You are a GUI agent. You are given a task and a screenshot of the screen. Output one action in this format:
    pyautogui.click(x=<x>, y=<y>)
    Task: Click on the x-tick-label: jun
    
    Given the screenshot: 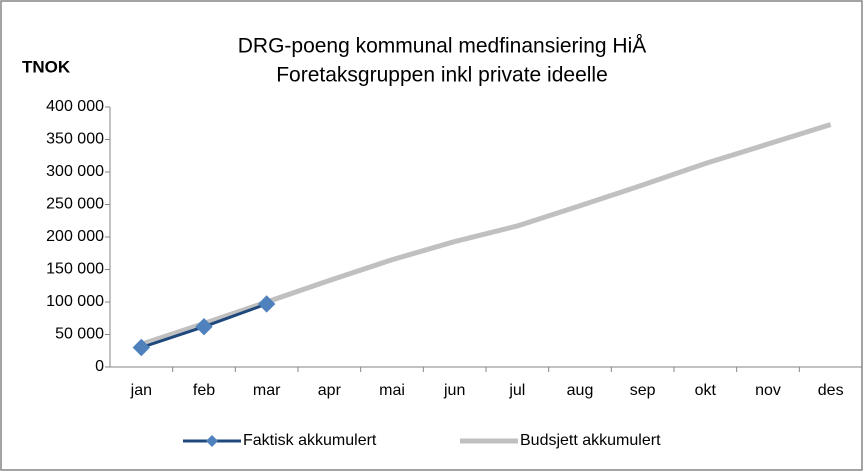 What is the action you would take?
    pyautogui.click(x=454, y=390)
    